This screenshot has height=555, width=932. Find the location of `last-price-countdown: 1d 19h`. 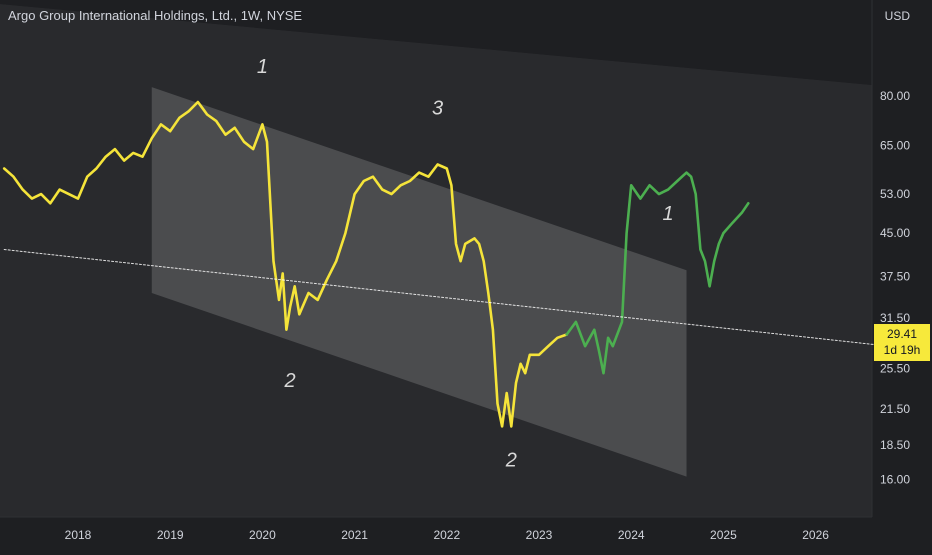

last-price-countdown: 1d 19h is located at coordinates (902, 350).